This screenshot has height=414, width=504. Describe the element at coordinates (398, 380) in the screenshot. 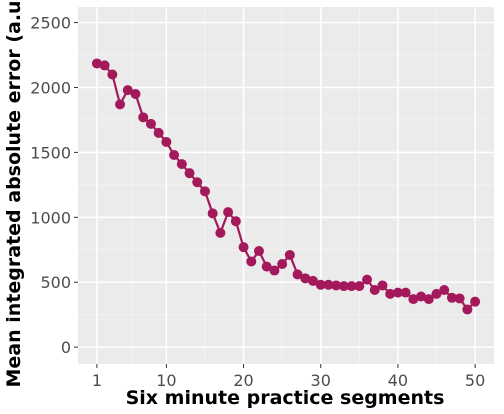

I see `x-tick-label: 40` at that location.